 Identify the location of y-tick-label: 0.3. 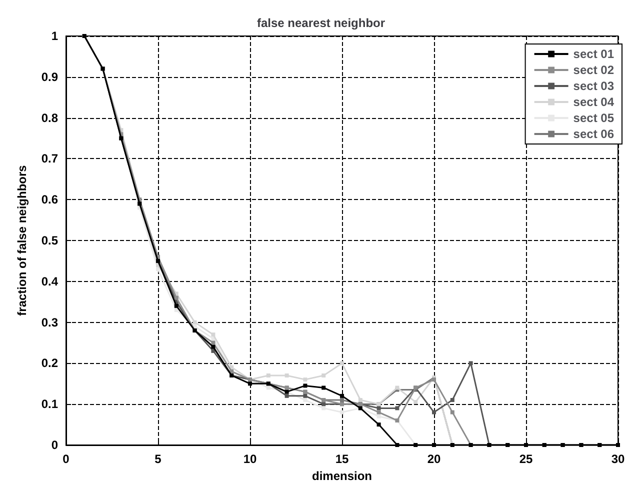
(49, 322).